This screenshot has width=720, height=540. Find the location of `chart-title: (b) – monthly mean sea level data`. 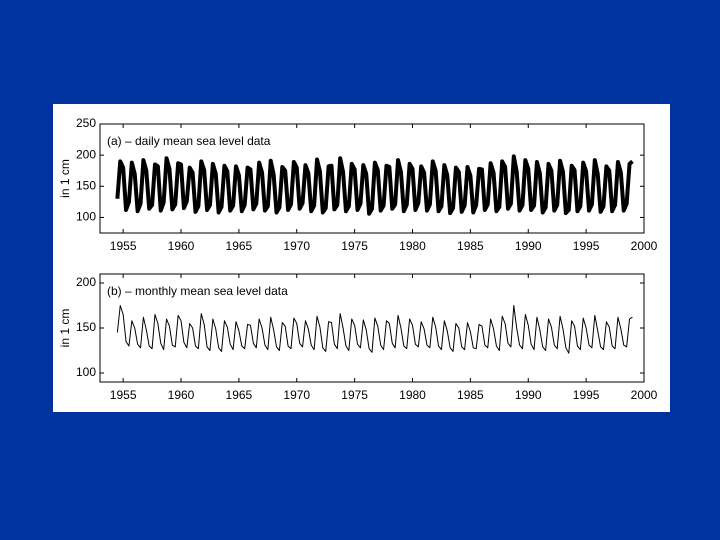

chart-title: (b) – monthly mean sea level data is located at coordinates (197, 291).